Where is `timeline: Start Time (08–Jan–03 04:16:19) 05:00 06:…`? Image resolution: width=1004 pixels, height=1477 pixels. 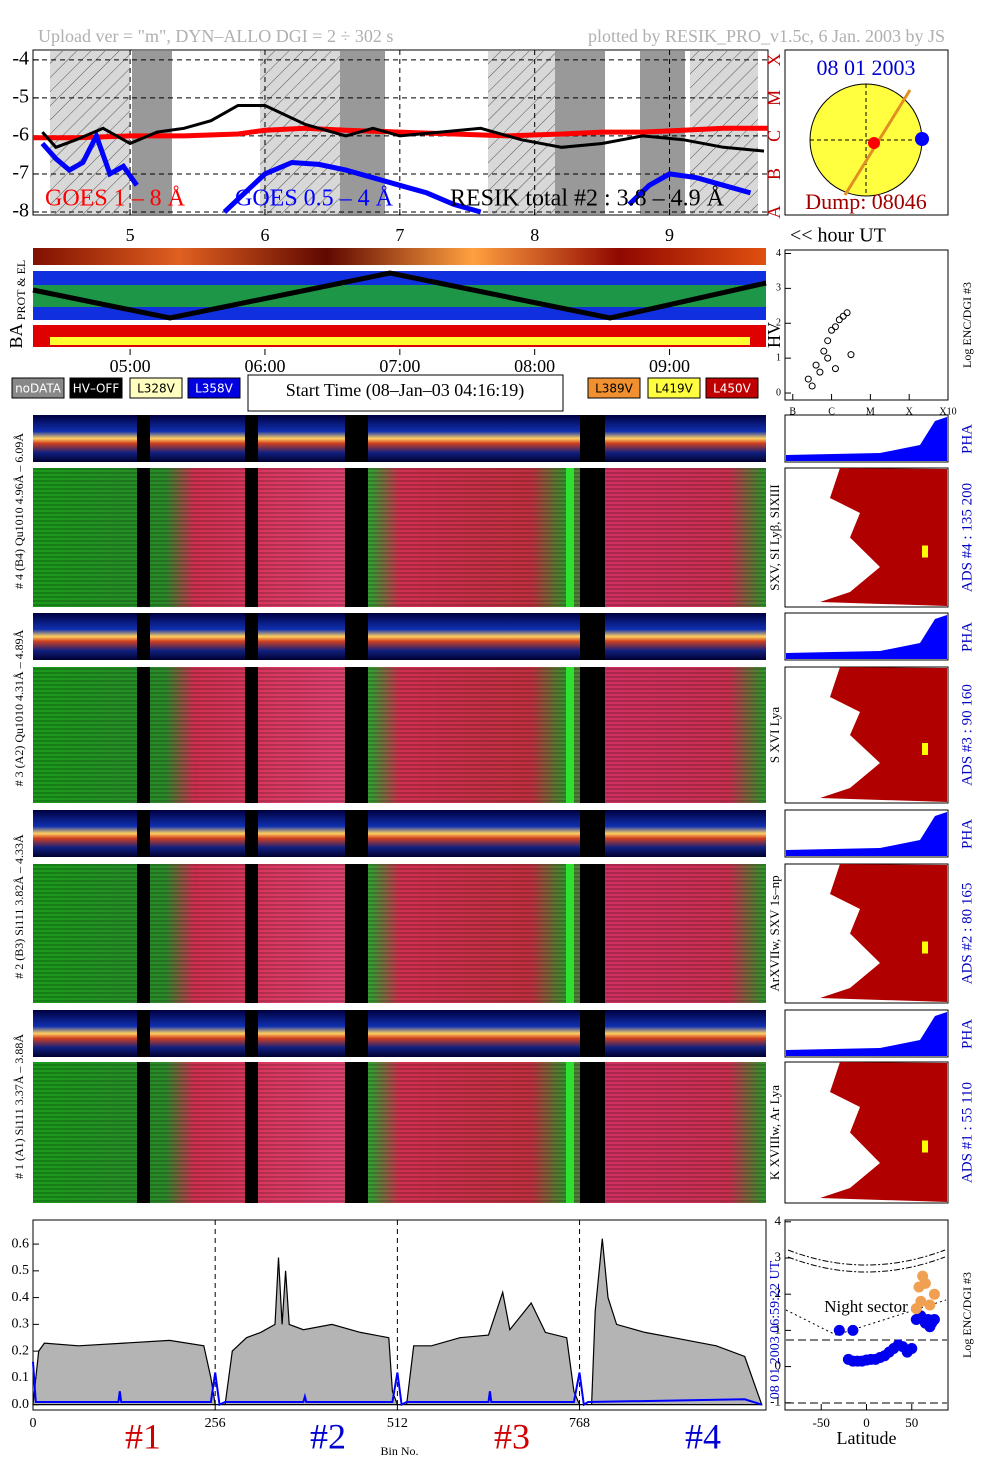 timeline: Start Time (08–Jan–03 04:16:19) 05:00 06:… is located at coordinates (400, 380).